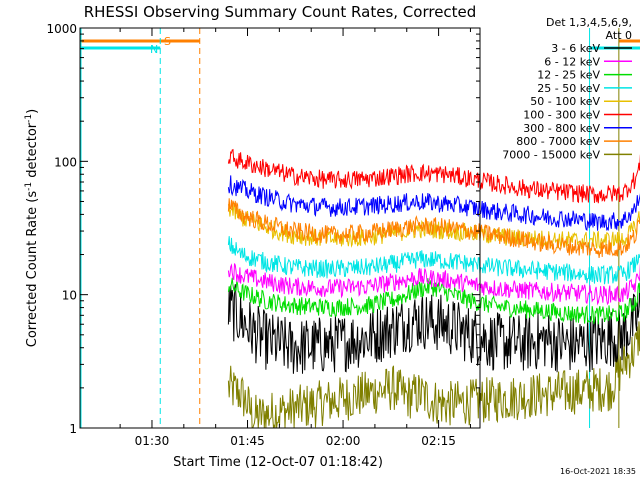  I want to click on legend-label: 25 - 50 keV, so click(568, 88).